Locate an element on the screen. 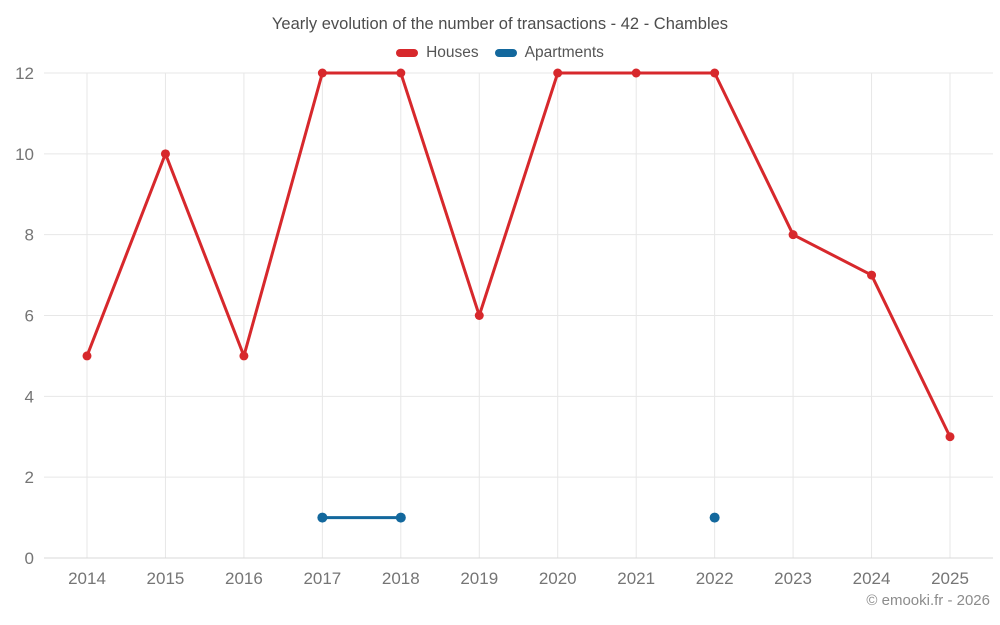 This screenshot has width=1000, height=625. legend-item-houses: Houses is located at coordinates (437, 53).